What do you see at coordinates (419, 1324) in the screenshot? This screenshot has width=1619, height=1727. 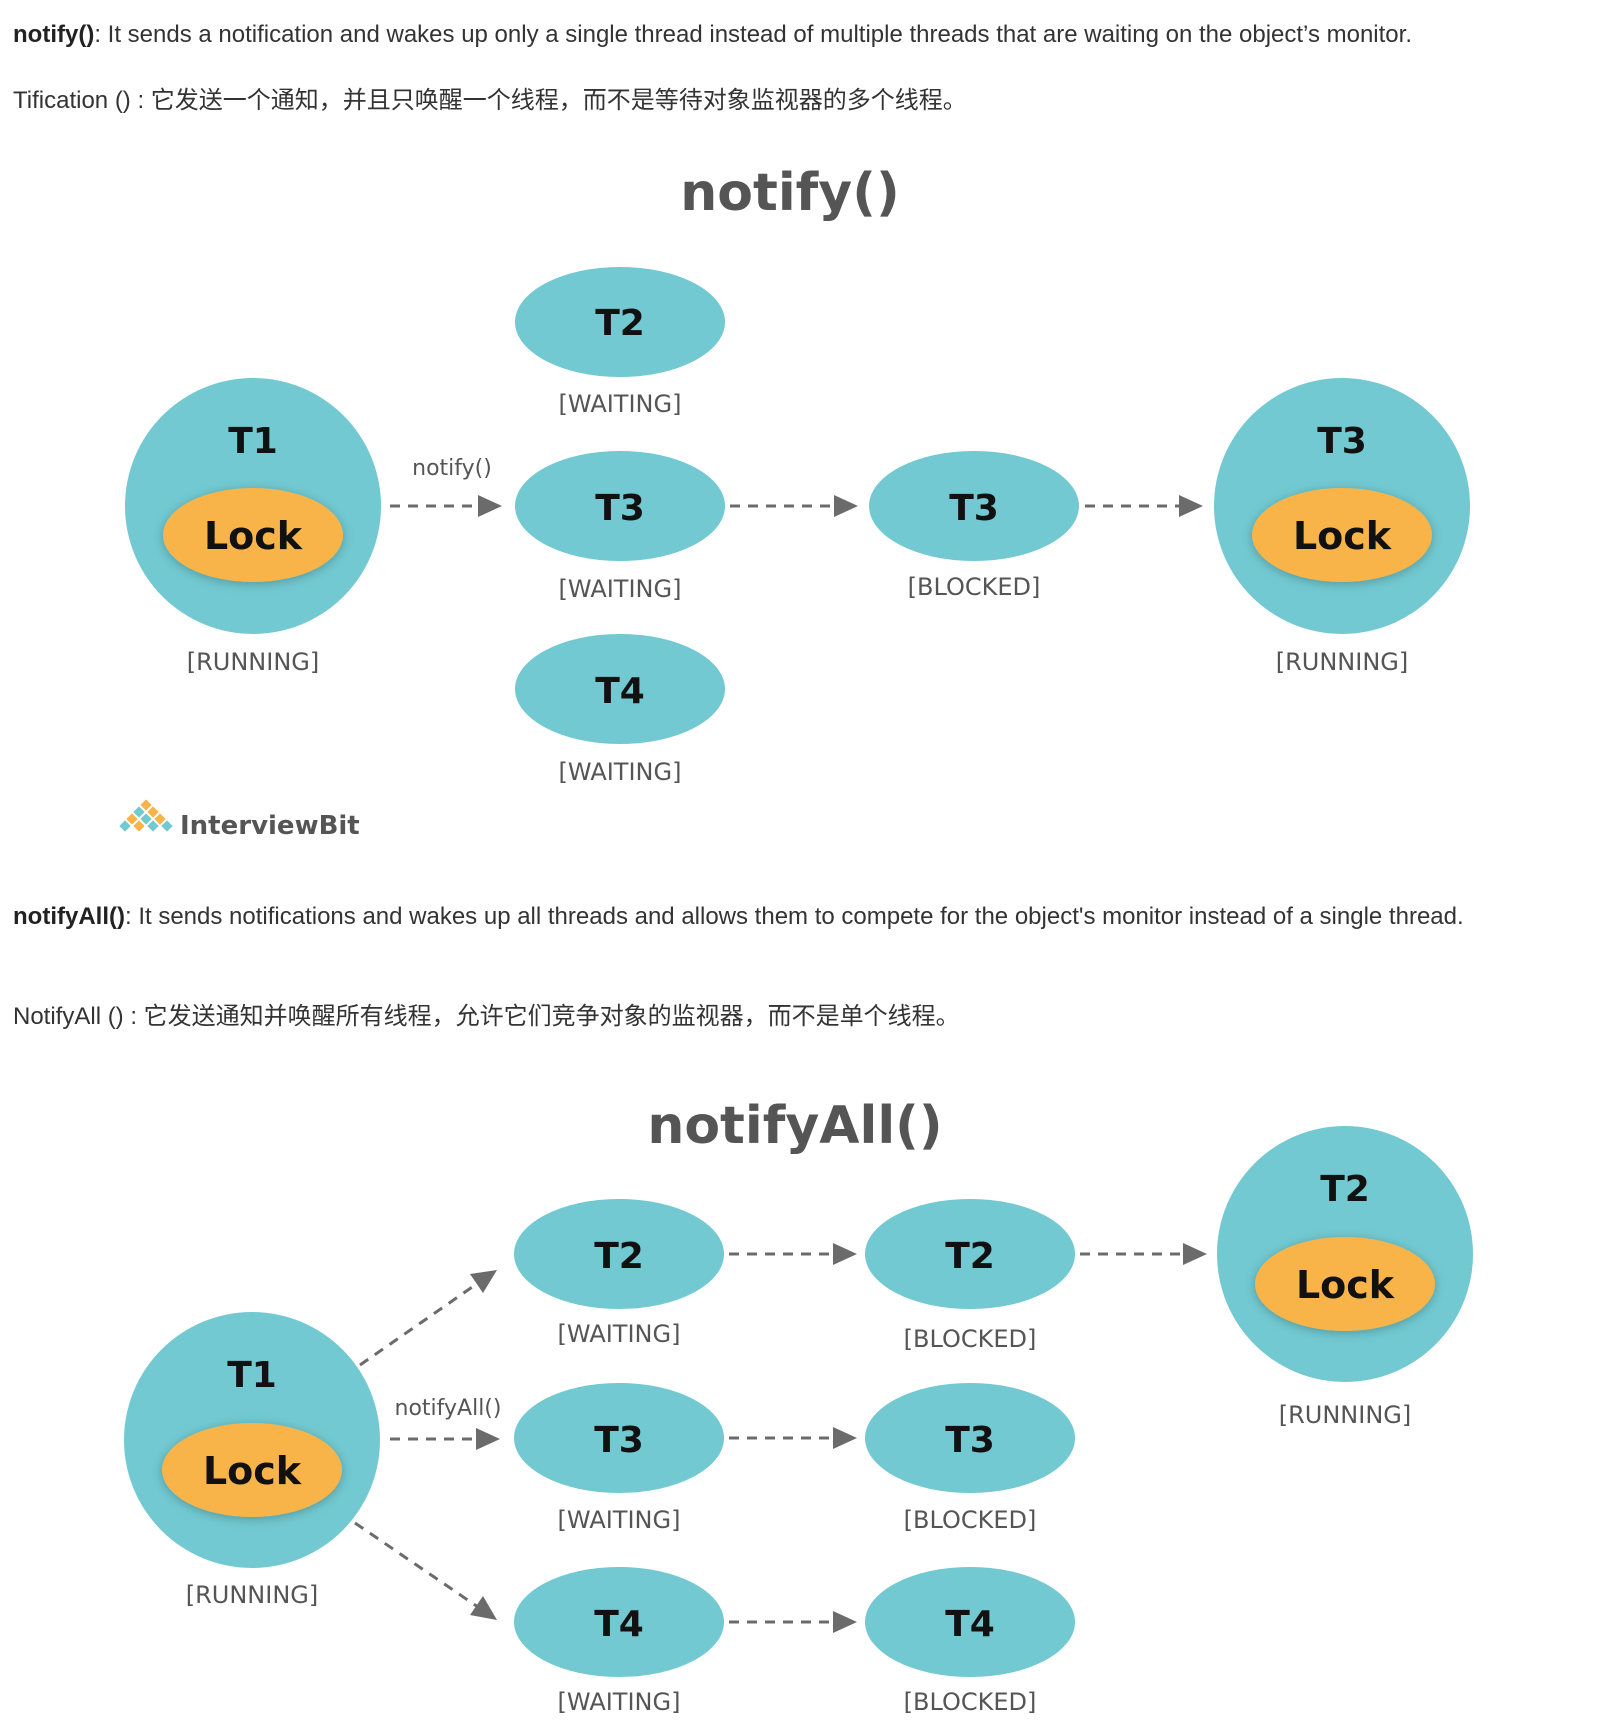 I see `notifyall-arrow-up-line` at bounding box center [419, 1324].